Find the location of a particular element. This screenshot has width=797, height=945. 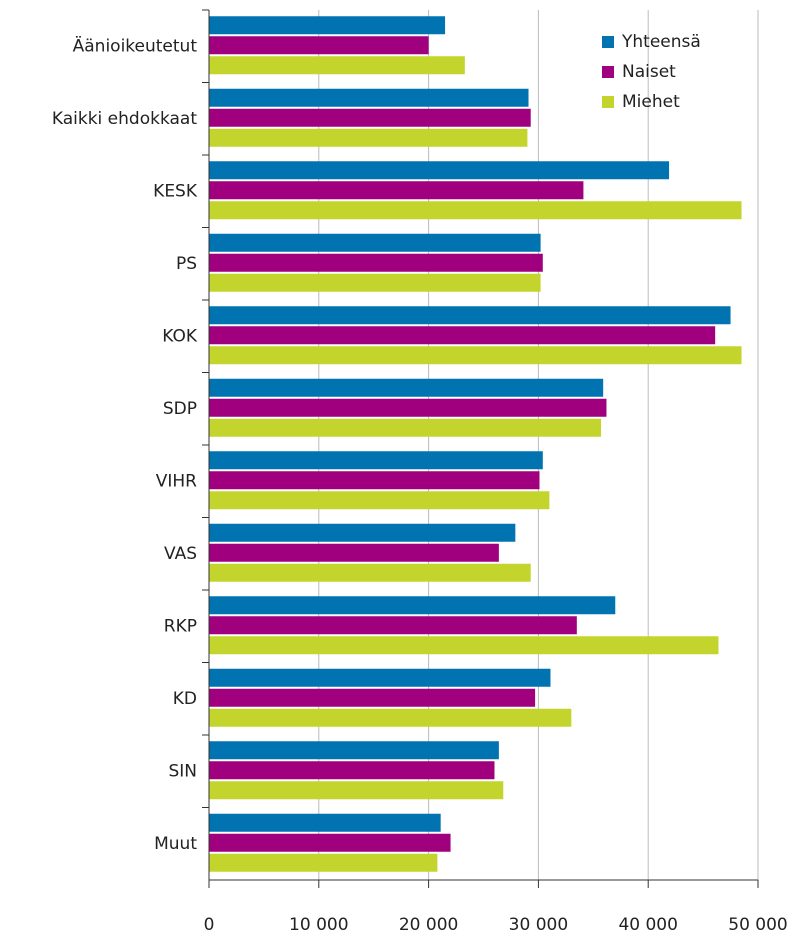

x-tick-label: 10 000 is located at coordinates (318, 925).